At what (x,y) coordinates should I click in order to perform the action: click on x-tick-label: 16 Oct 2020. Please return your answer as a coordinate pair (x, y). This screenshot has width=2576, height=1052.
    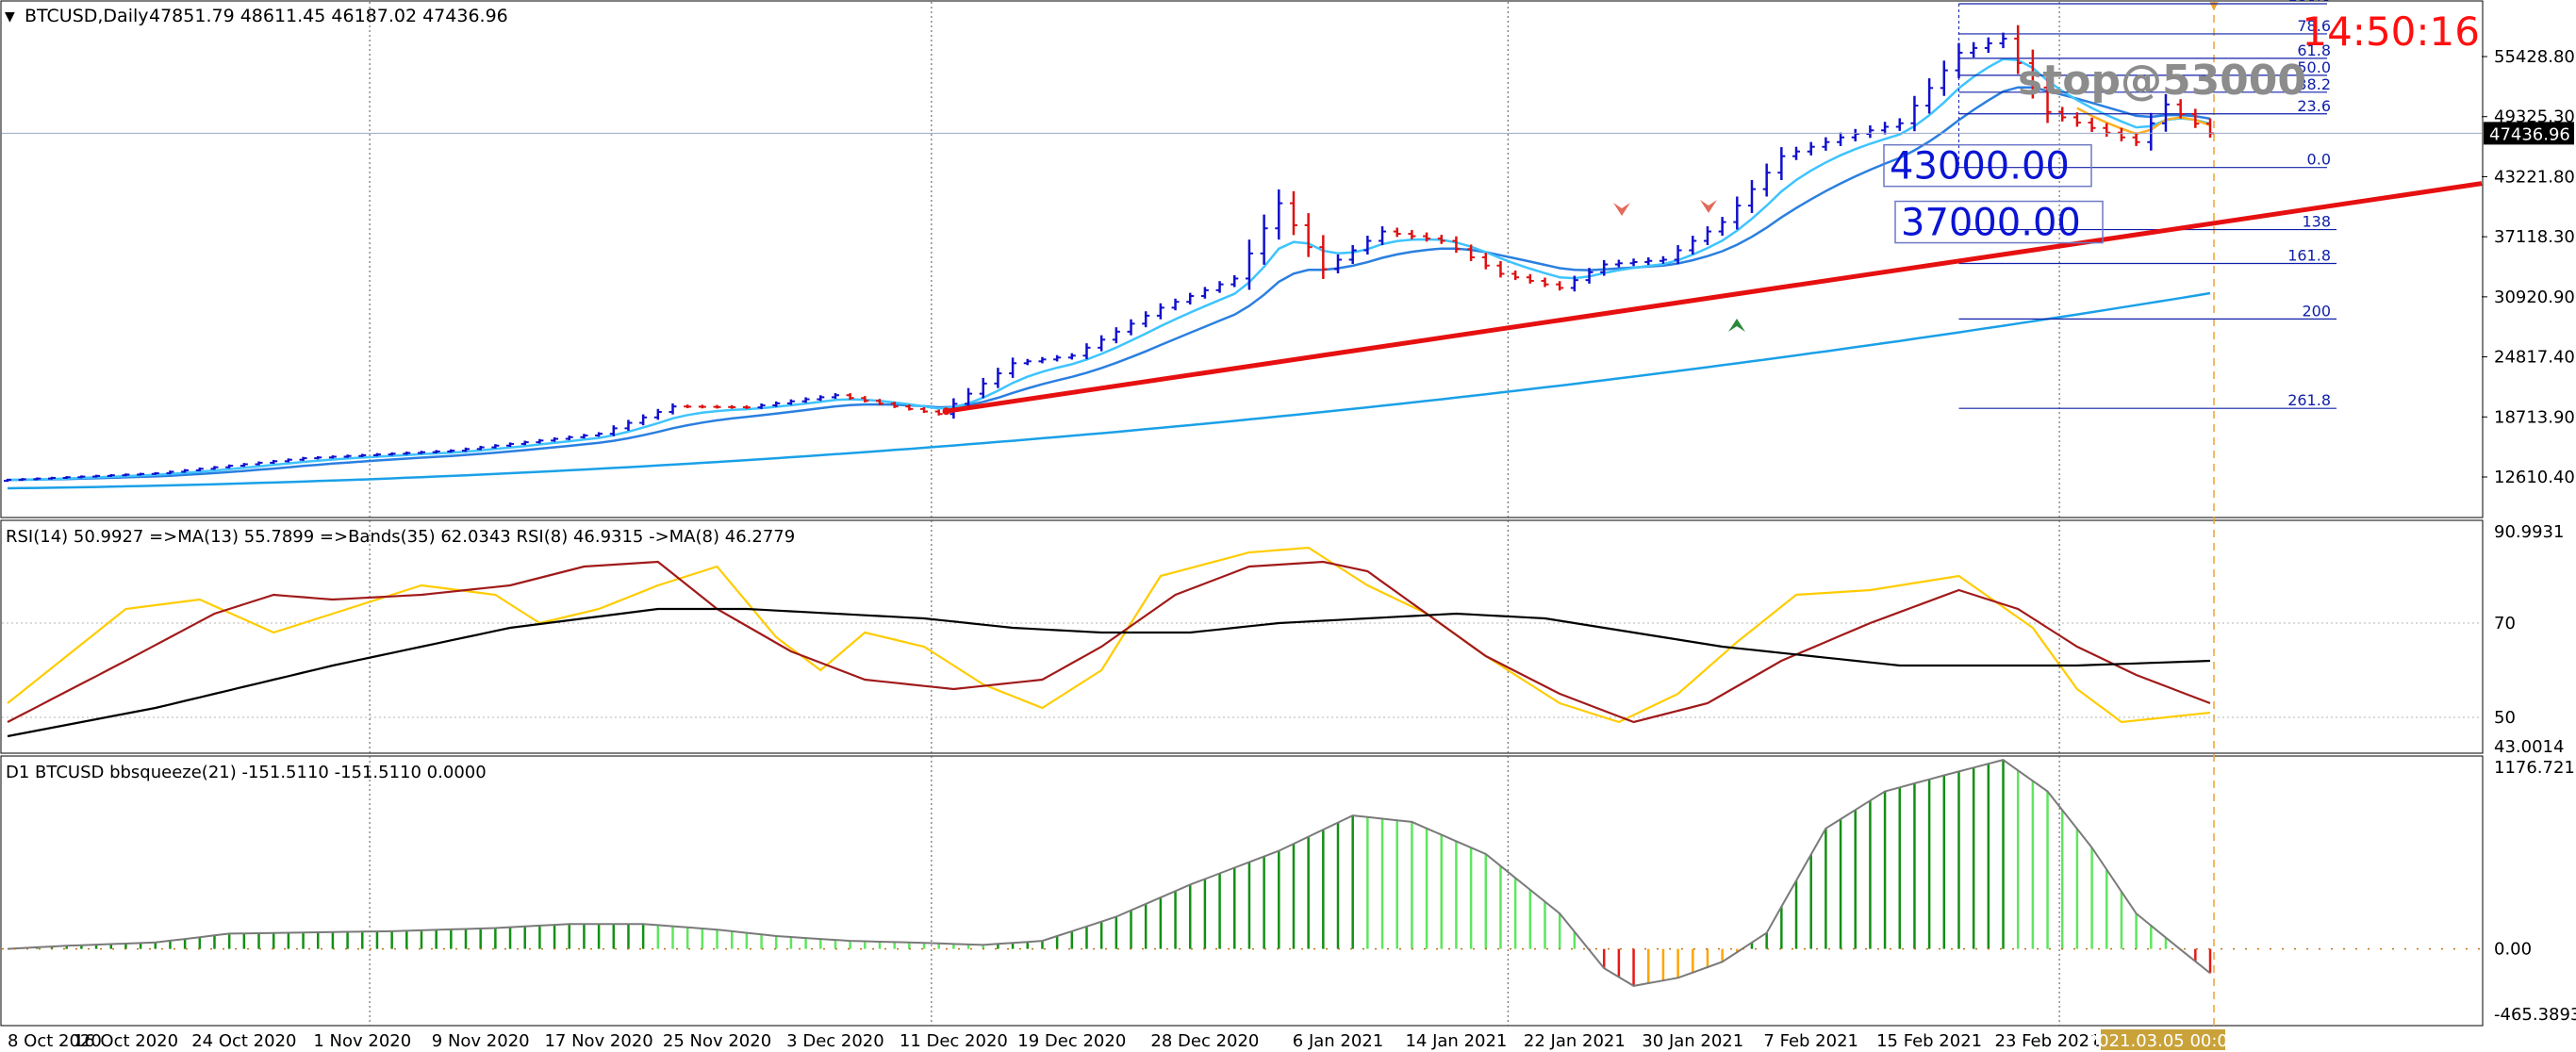
    Looking at the image, I should click on (126, 1041).